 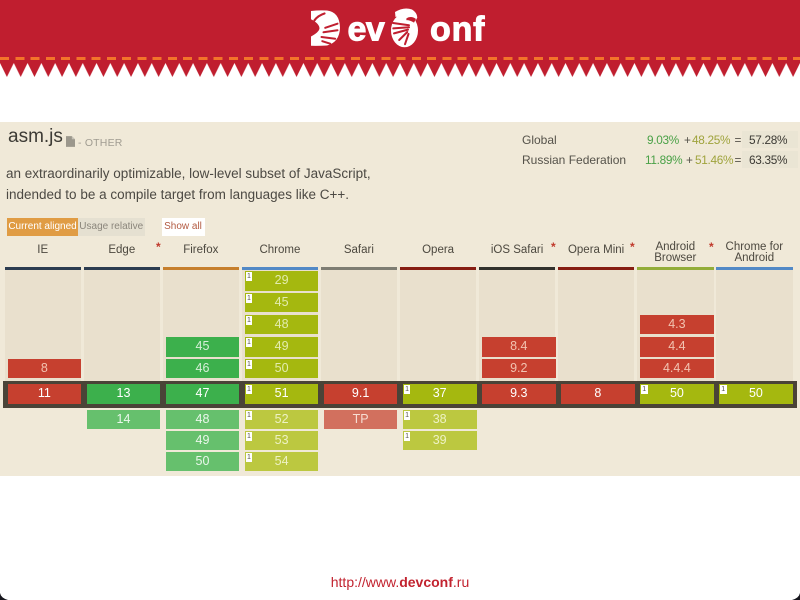 What do you see at coordinates (457, 30) in the screenshot?
I see `svg-text: onf` at bounding box center [457, 30].